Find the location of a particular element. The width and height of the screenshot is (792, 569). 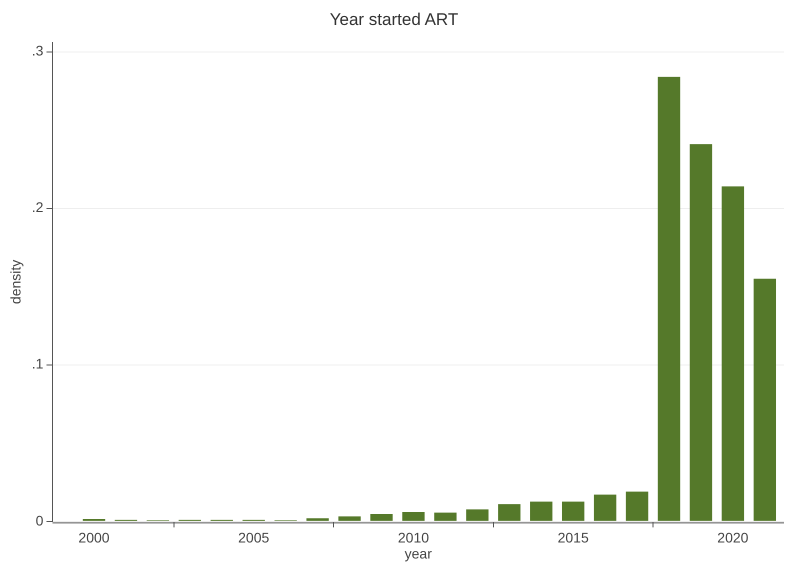

x-tick-label: 2005 is located at coordinates (254, 538).